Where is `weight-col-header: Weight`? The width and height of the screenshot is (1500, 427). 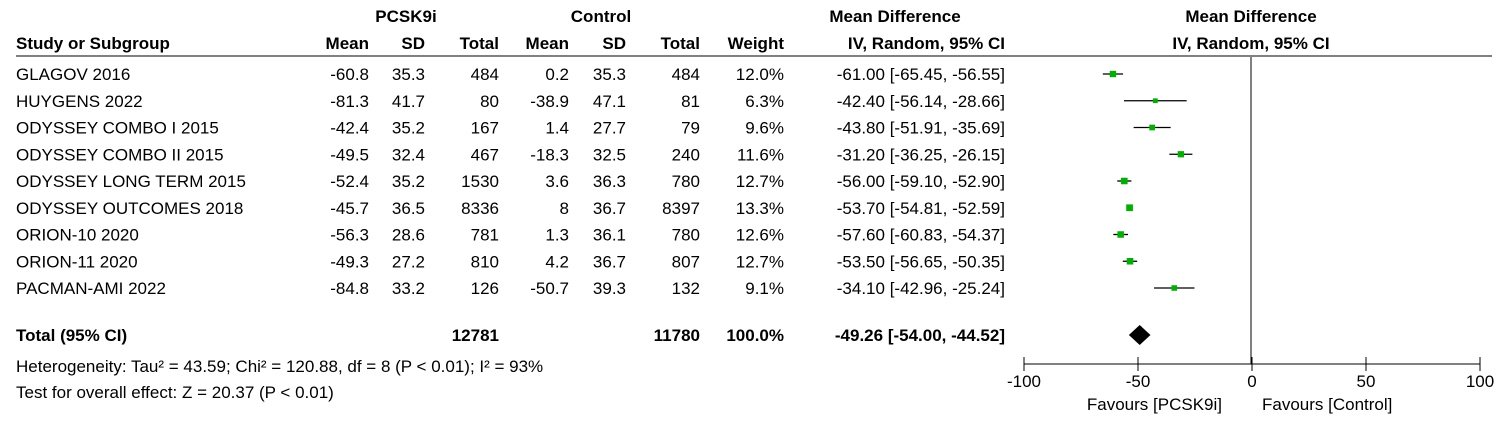
weight-col-header: Weight is located at coordinates (756, 43).